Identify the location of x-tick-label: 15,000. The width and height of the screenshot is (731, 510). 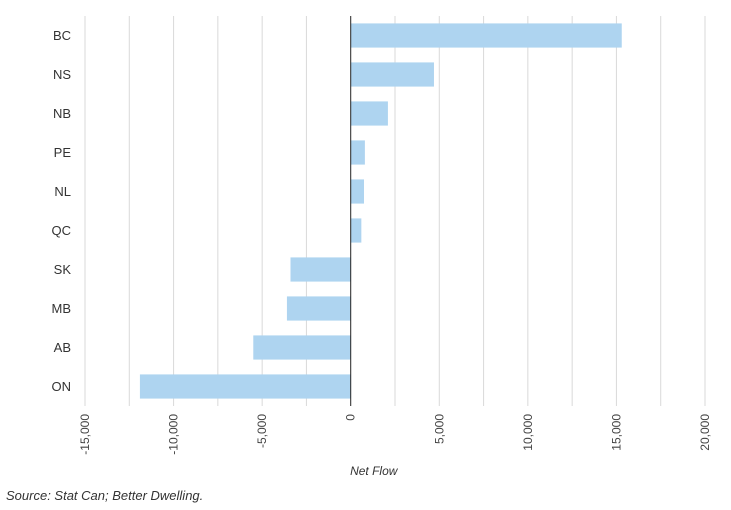
(616, 432).